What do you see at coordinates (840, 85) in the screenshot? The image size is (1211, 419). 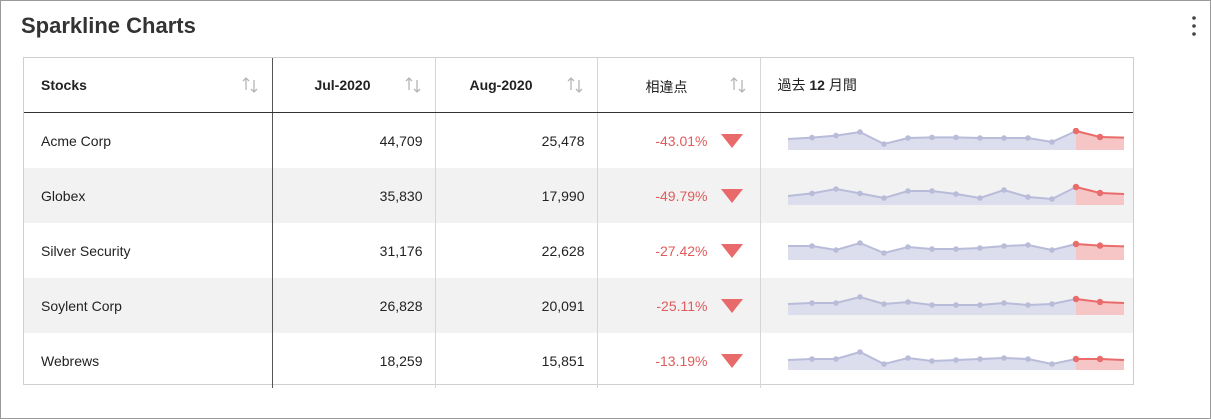 I see `sparkline-label-suffix: 月間` at bounding box center [840, 85].